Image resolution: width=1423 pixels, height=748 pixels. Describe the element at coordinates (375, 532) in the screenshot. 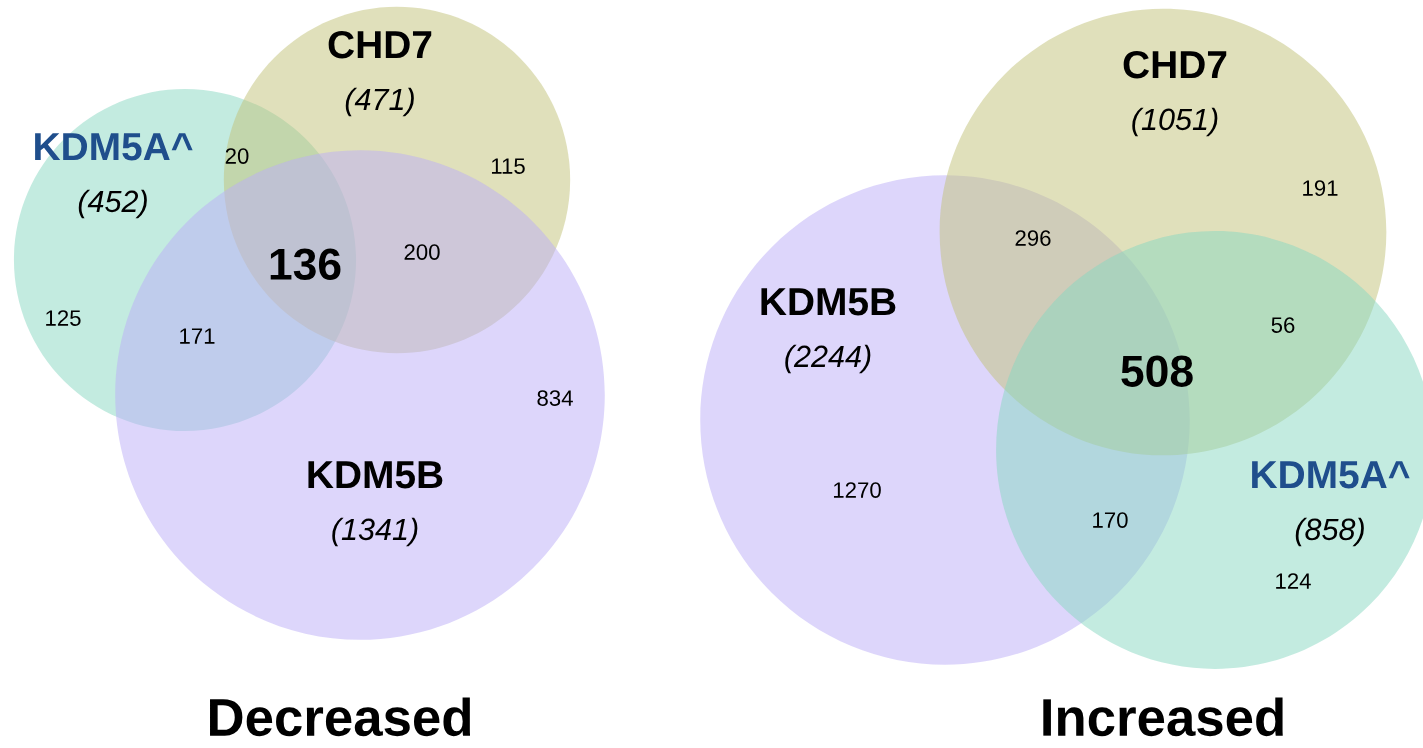

I see `data-label: (1341)` at that location.